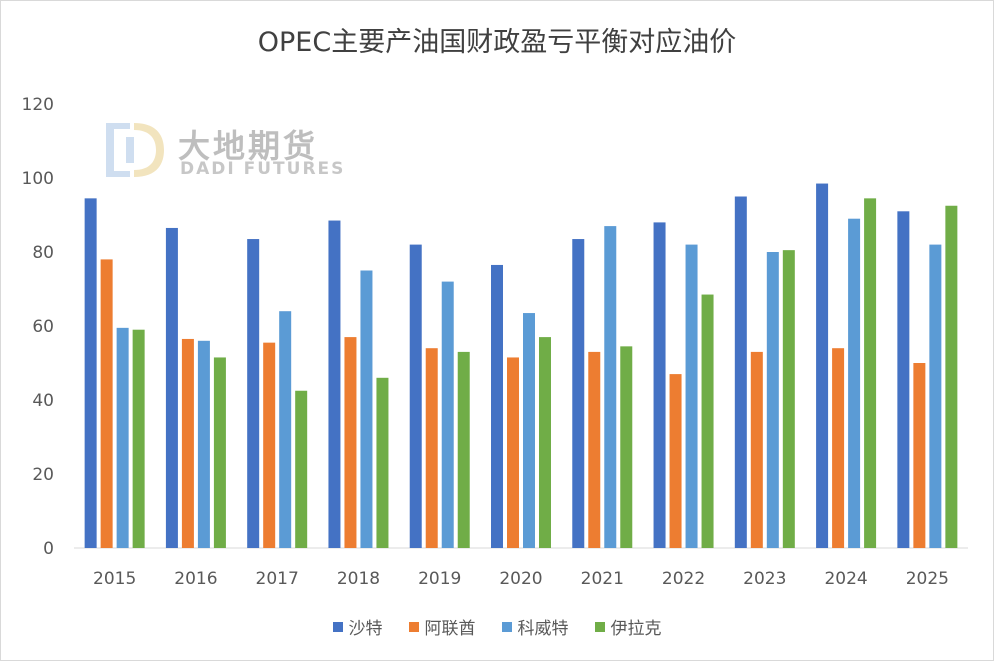 The height and width of the screenshot is (661, 994). What do you see at coordinates (263, 169) in the screenshot?
I see `watermark-en: DADI FUTURES` at bounding box center [263, 169].